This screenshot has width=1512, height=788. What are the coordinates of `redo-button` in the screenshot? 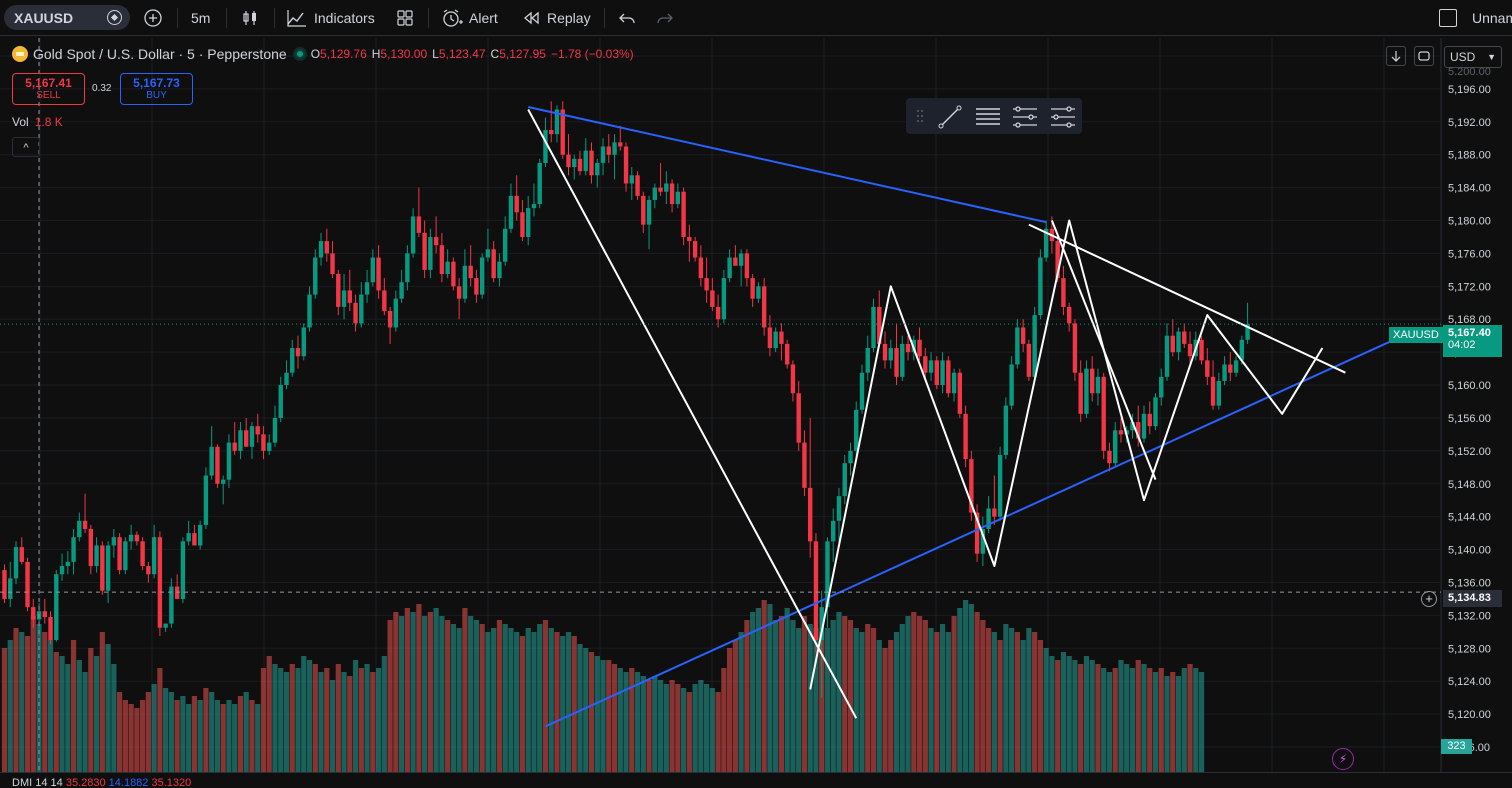 It's located at (665, 18).